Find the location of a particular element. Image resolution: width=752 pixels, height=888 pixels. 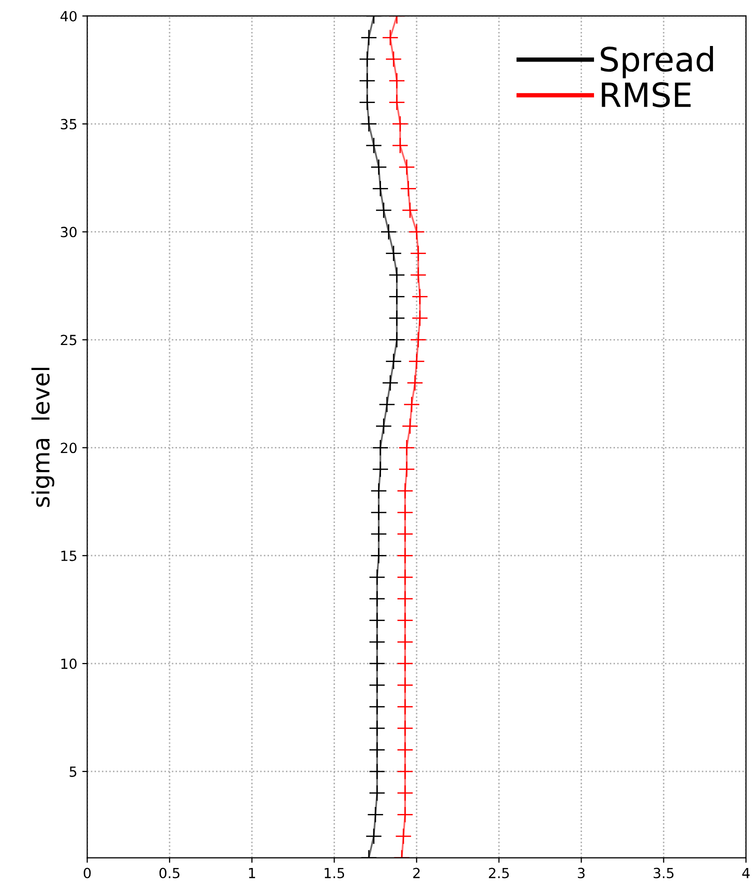

legend-label: Spread is located at coordinates (656, 62).